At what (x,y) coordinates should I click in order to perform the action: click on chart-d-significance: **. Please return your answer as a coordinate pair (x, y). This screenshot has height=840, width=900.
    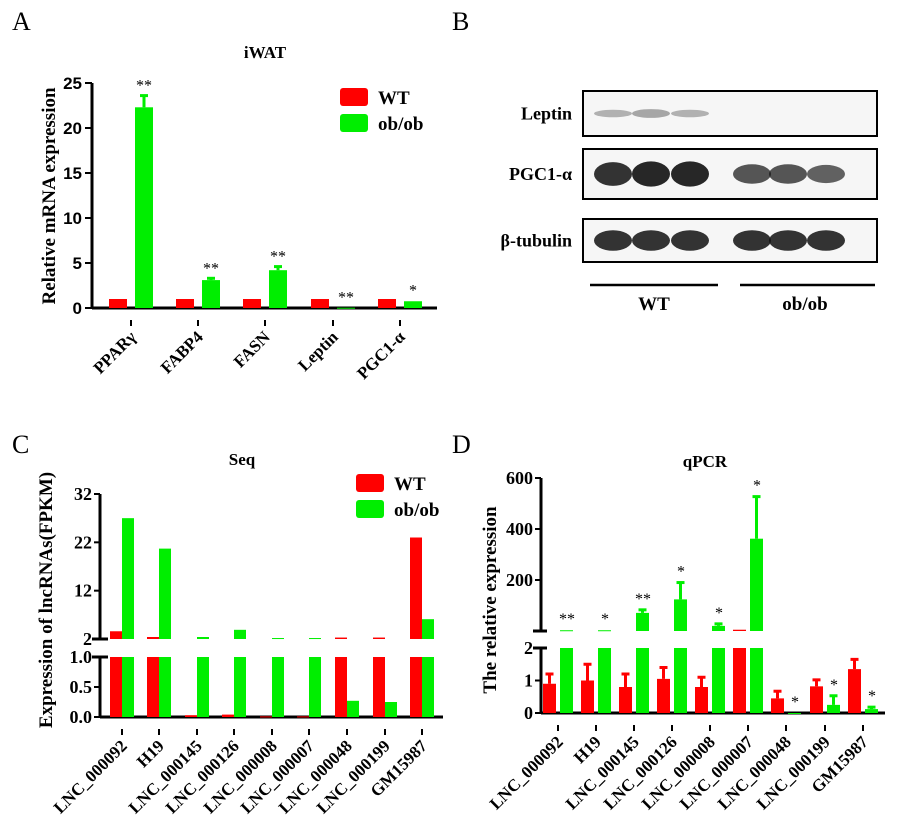
    Looking at the image, I should click on (567, 619).